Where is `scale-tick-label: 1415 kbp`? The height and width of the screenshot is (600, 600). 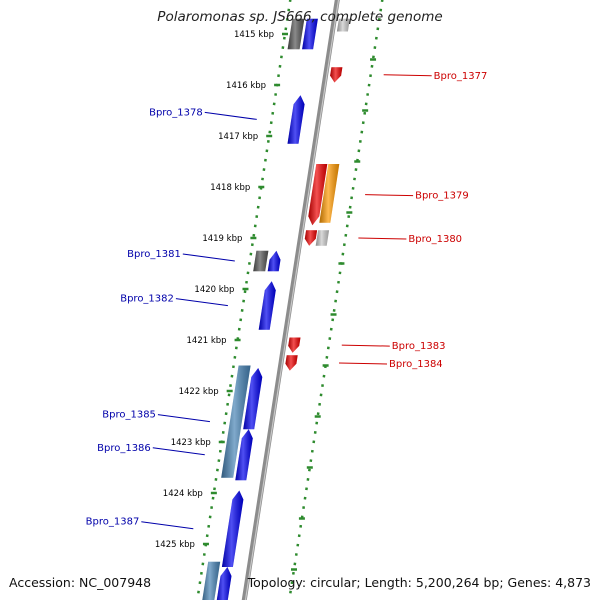 scale-tick-label: 1415 kbp is located at coordinates (254, 35).